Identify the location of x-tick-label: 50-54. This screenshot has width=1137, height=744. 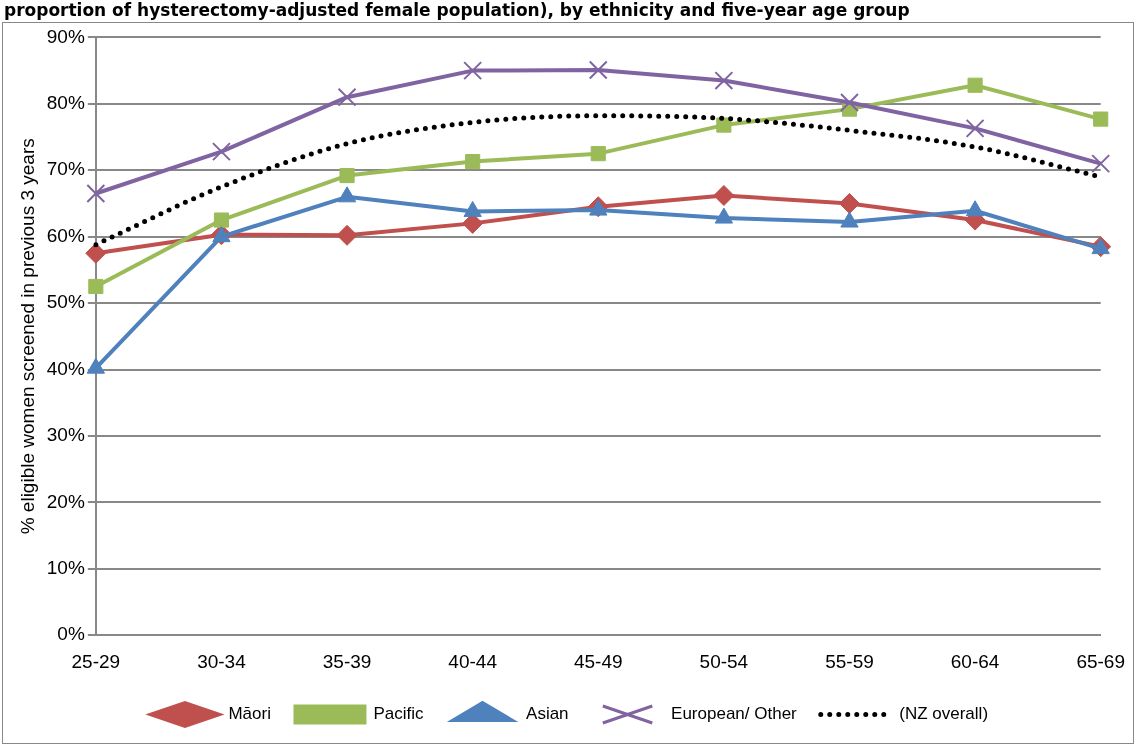
(724, 661).